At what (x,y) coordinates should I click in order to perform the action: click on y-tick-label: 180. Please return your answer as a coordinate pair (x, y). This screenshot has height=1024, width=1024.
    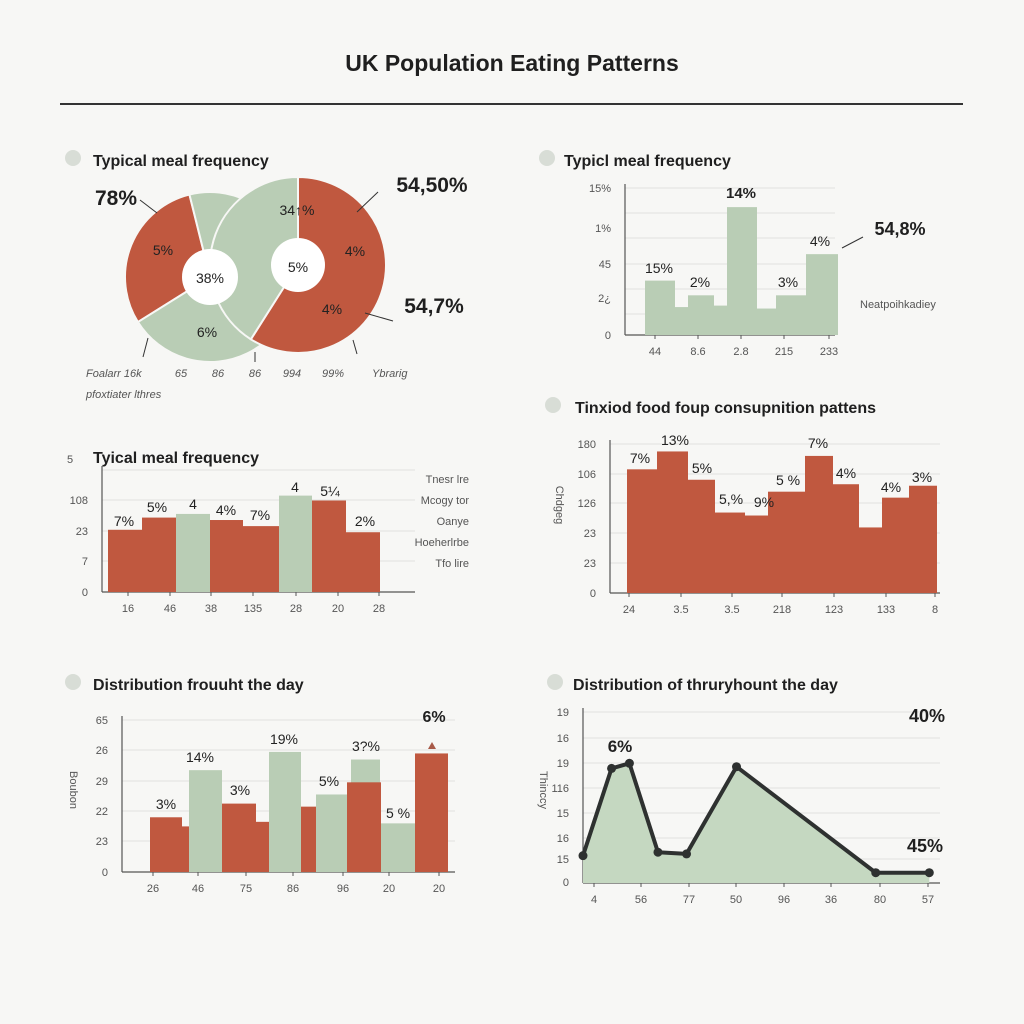
    Looking at the image, I should click on (587, 445).